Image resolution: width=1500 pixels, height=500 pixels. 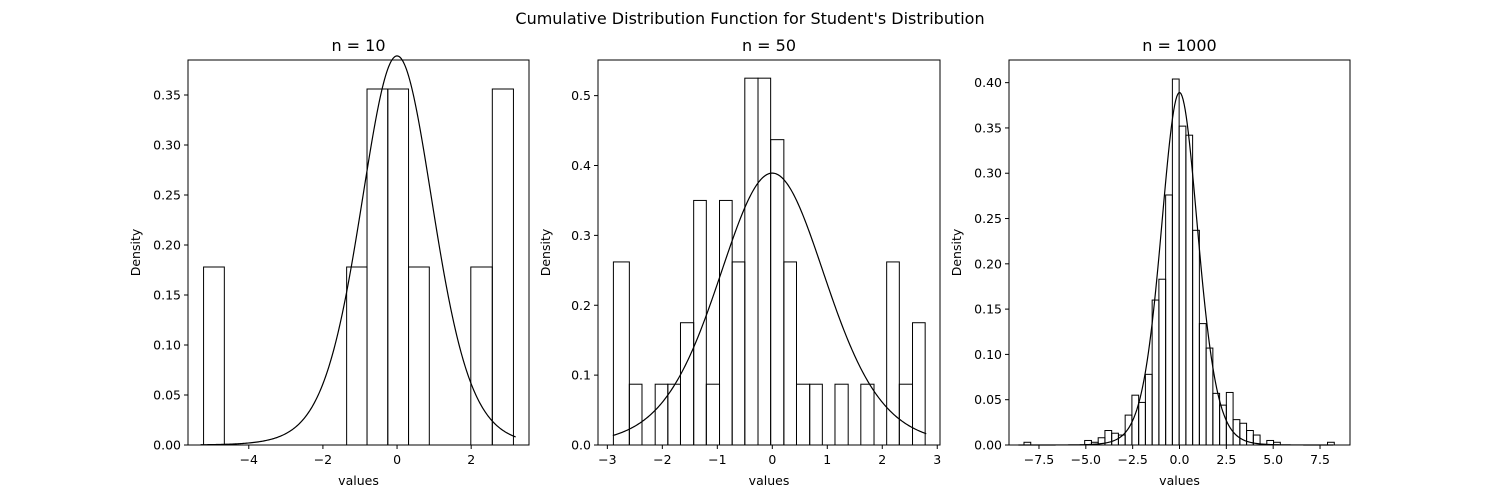 What do you see at coordinates (581, 445) in the screenshot?
I see `y-tick-label: 0.0` at bounding box center [581, 445].